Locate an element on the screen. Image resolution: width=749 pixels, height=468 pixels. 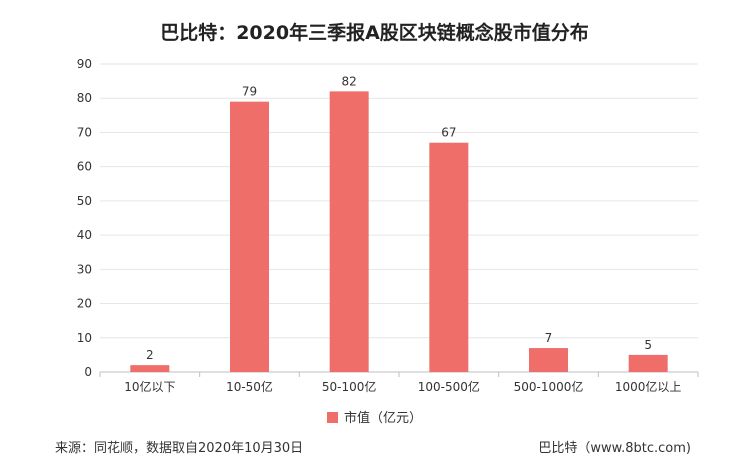
legend-label: 市值（亿元） is located at coordinates (382, 418).